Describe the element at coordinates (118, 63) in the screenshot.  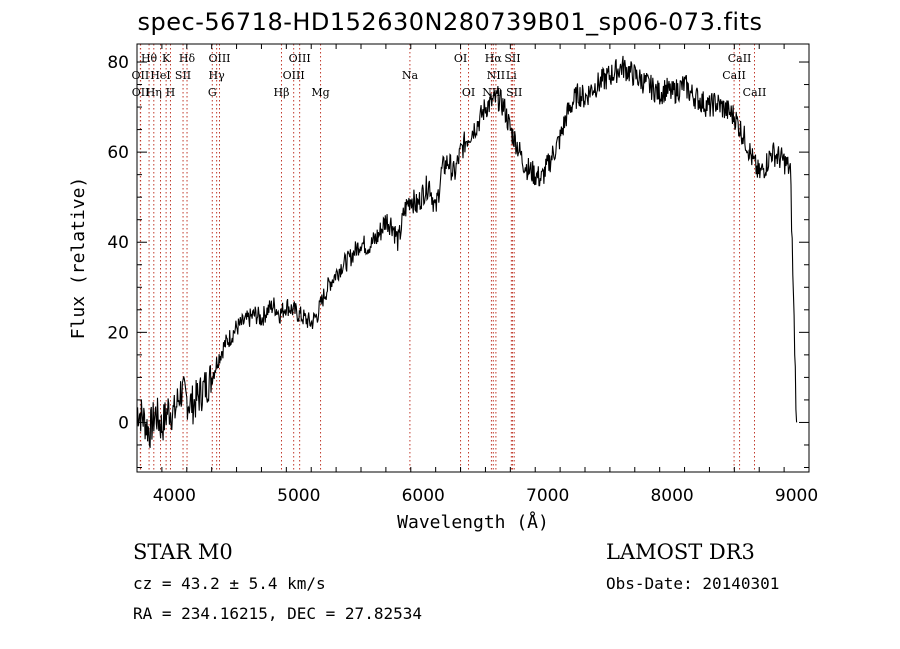
I see `y-tick-label: 80` at that location.